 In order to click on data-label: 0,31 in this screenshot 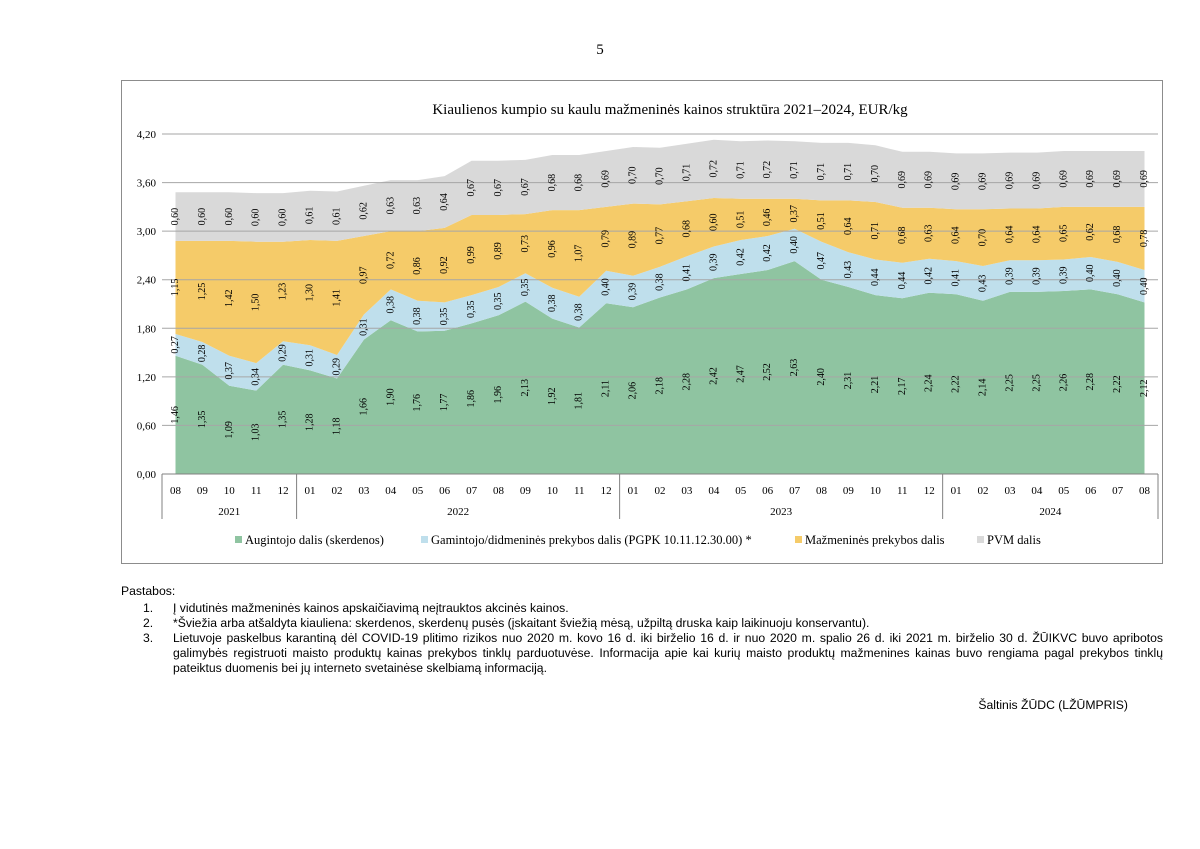, I will do `click(363, 327)`.